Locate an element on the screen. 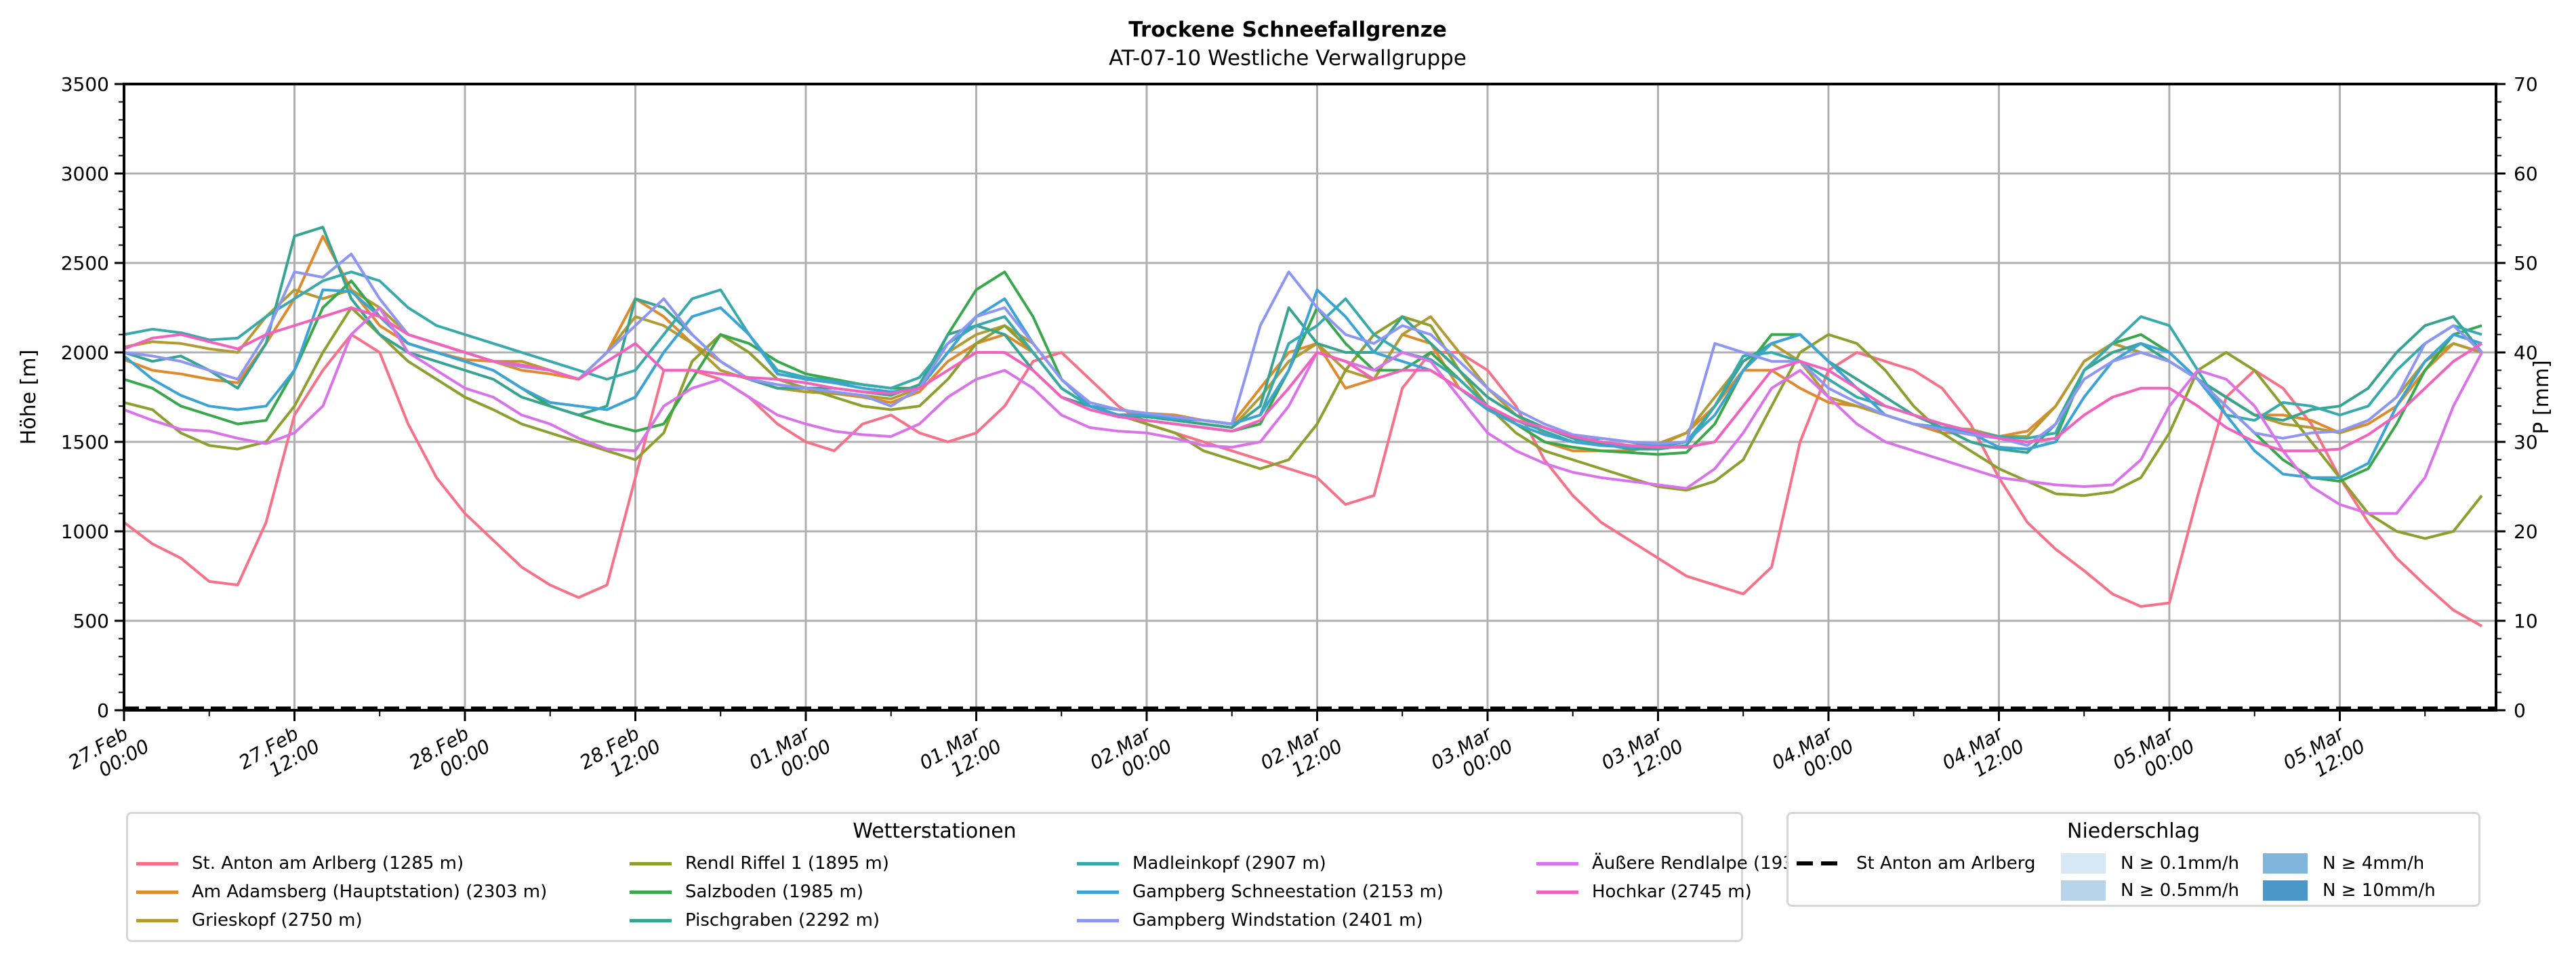  station-legend-item: Grieskopf (2750 m) is located at coordinates (250, 920).